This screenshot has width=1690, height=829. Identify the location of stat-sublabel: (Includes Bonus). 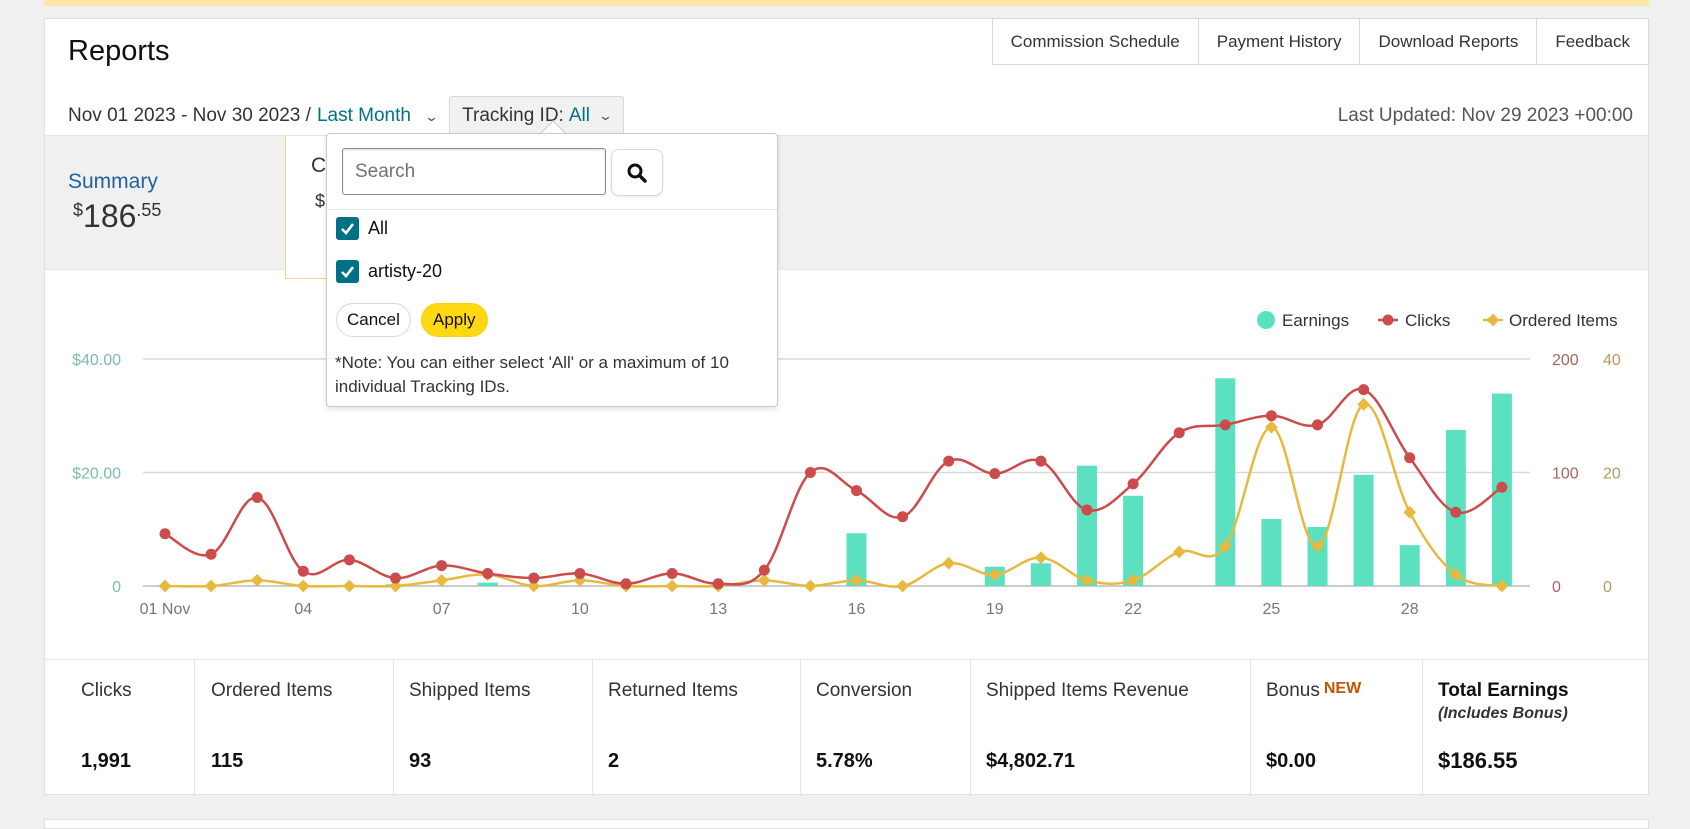
(1503, 713).